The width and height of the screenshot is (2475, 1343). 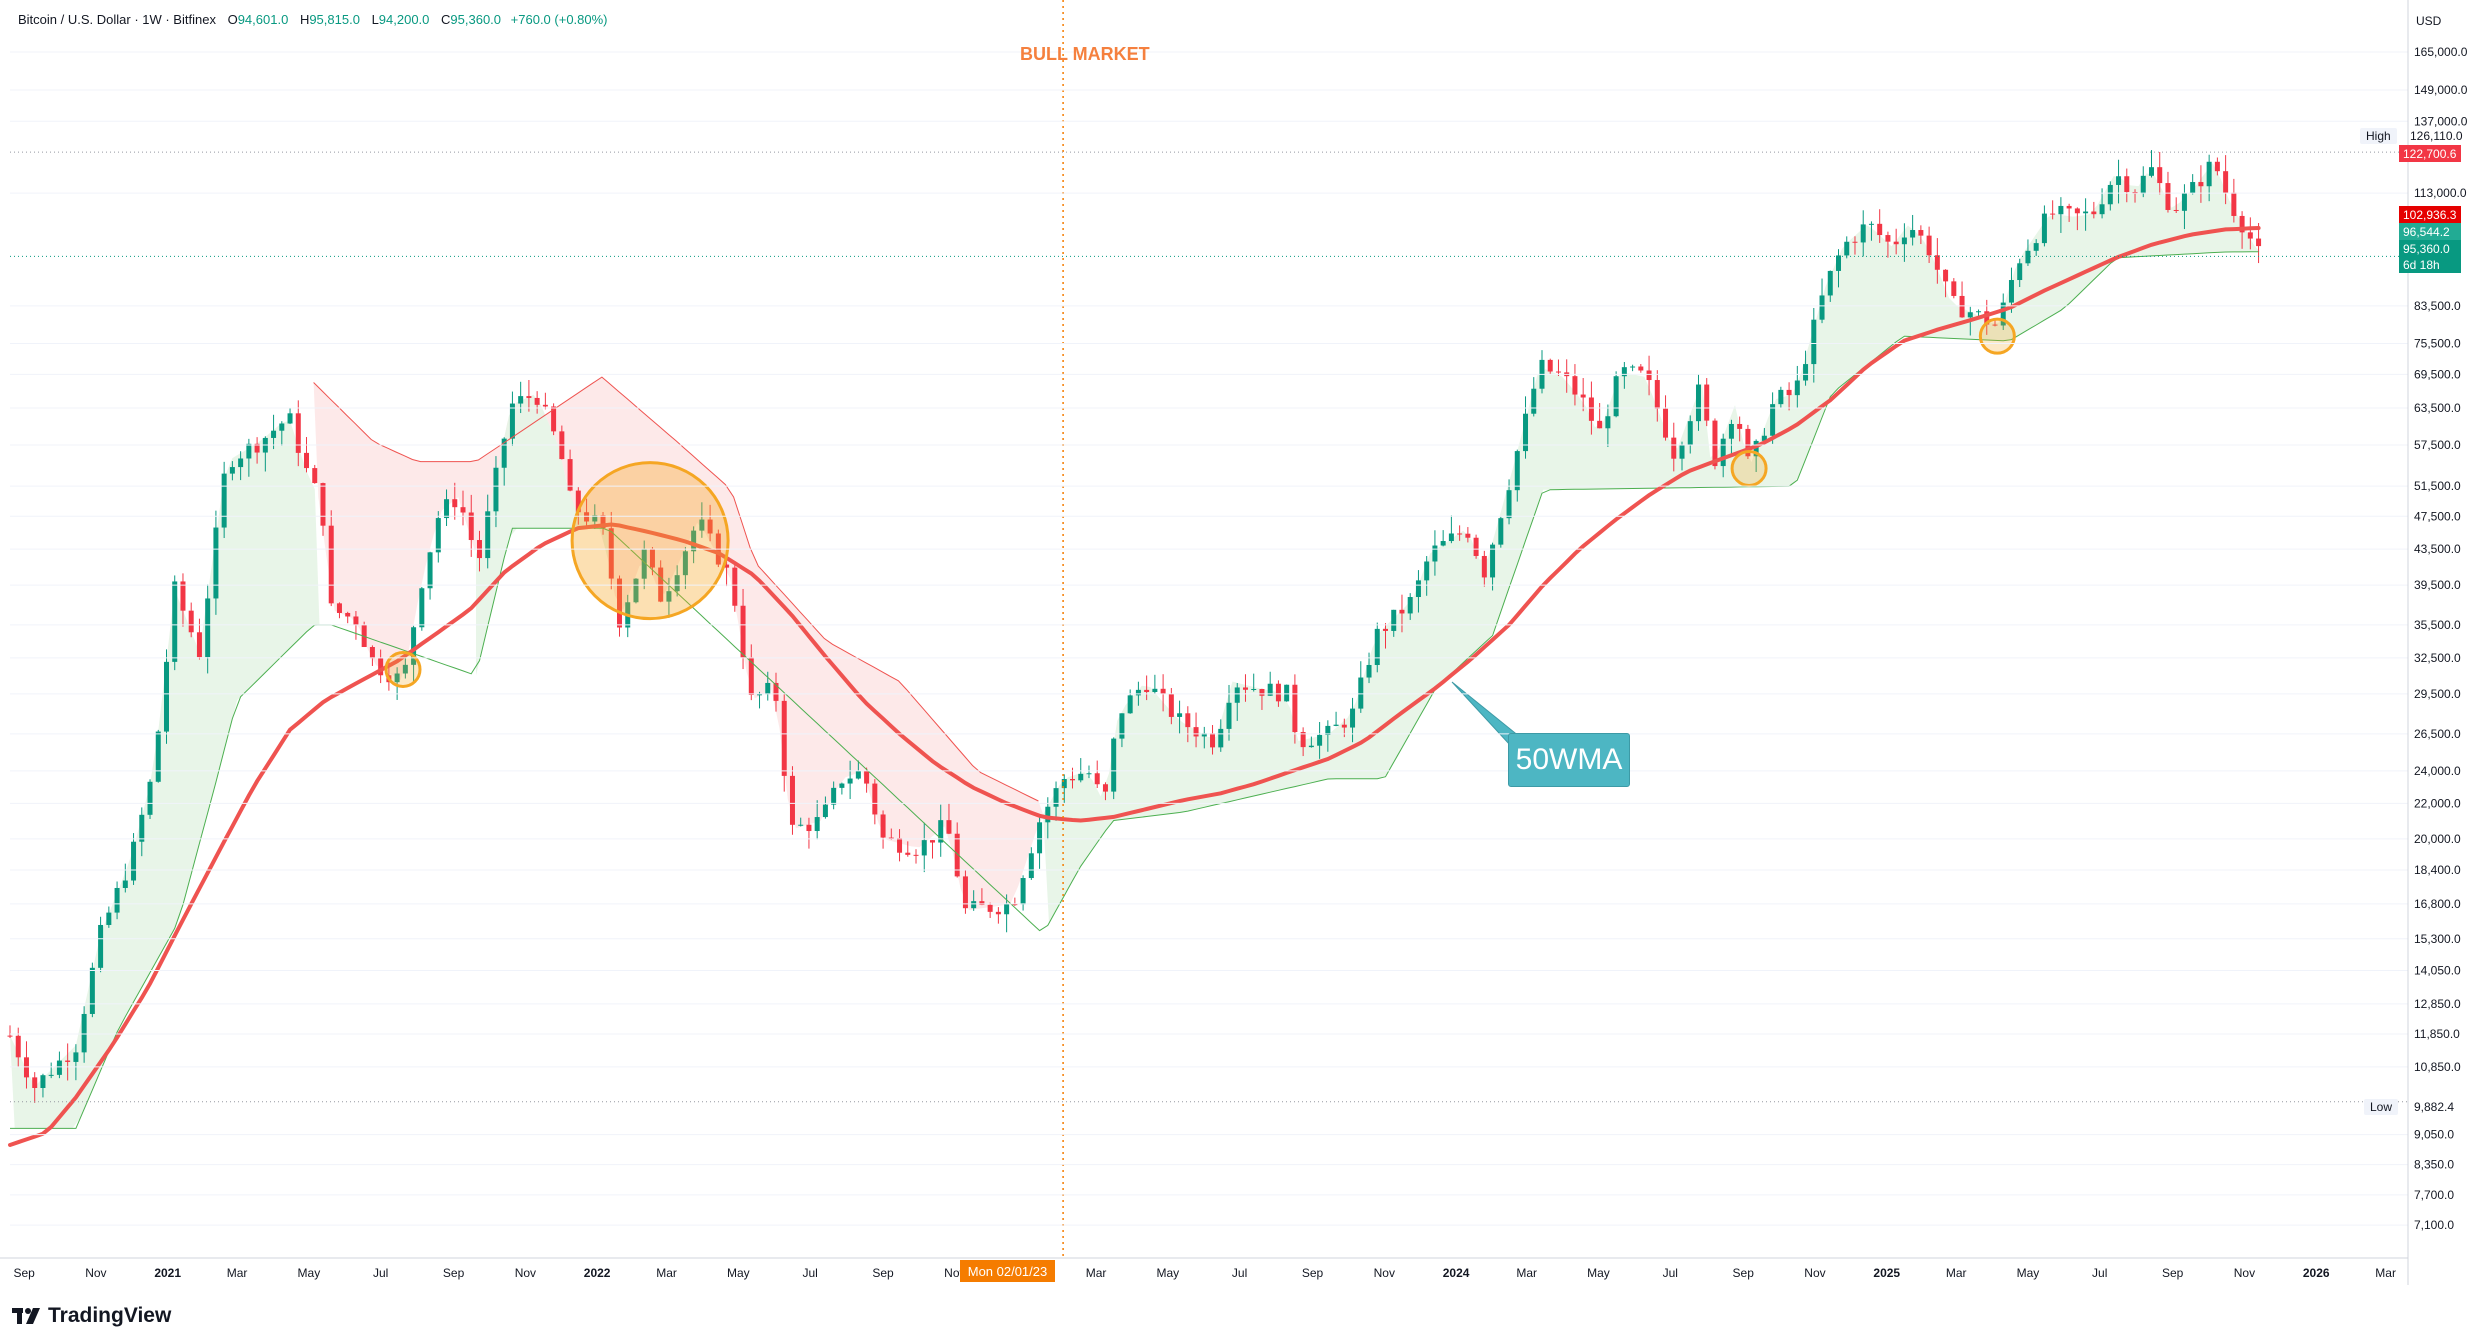 I want to click on tradingview-logo-icon, so click(x=27, y=1316).